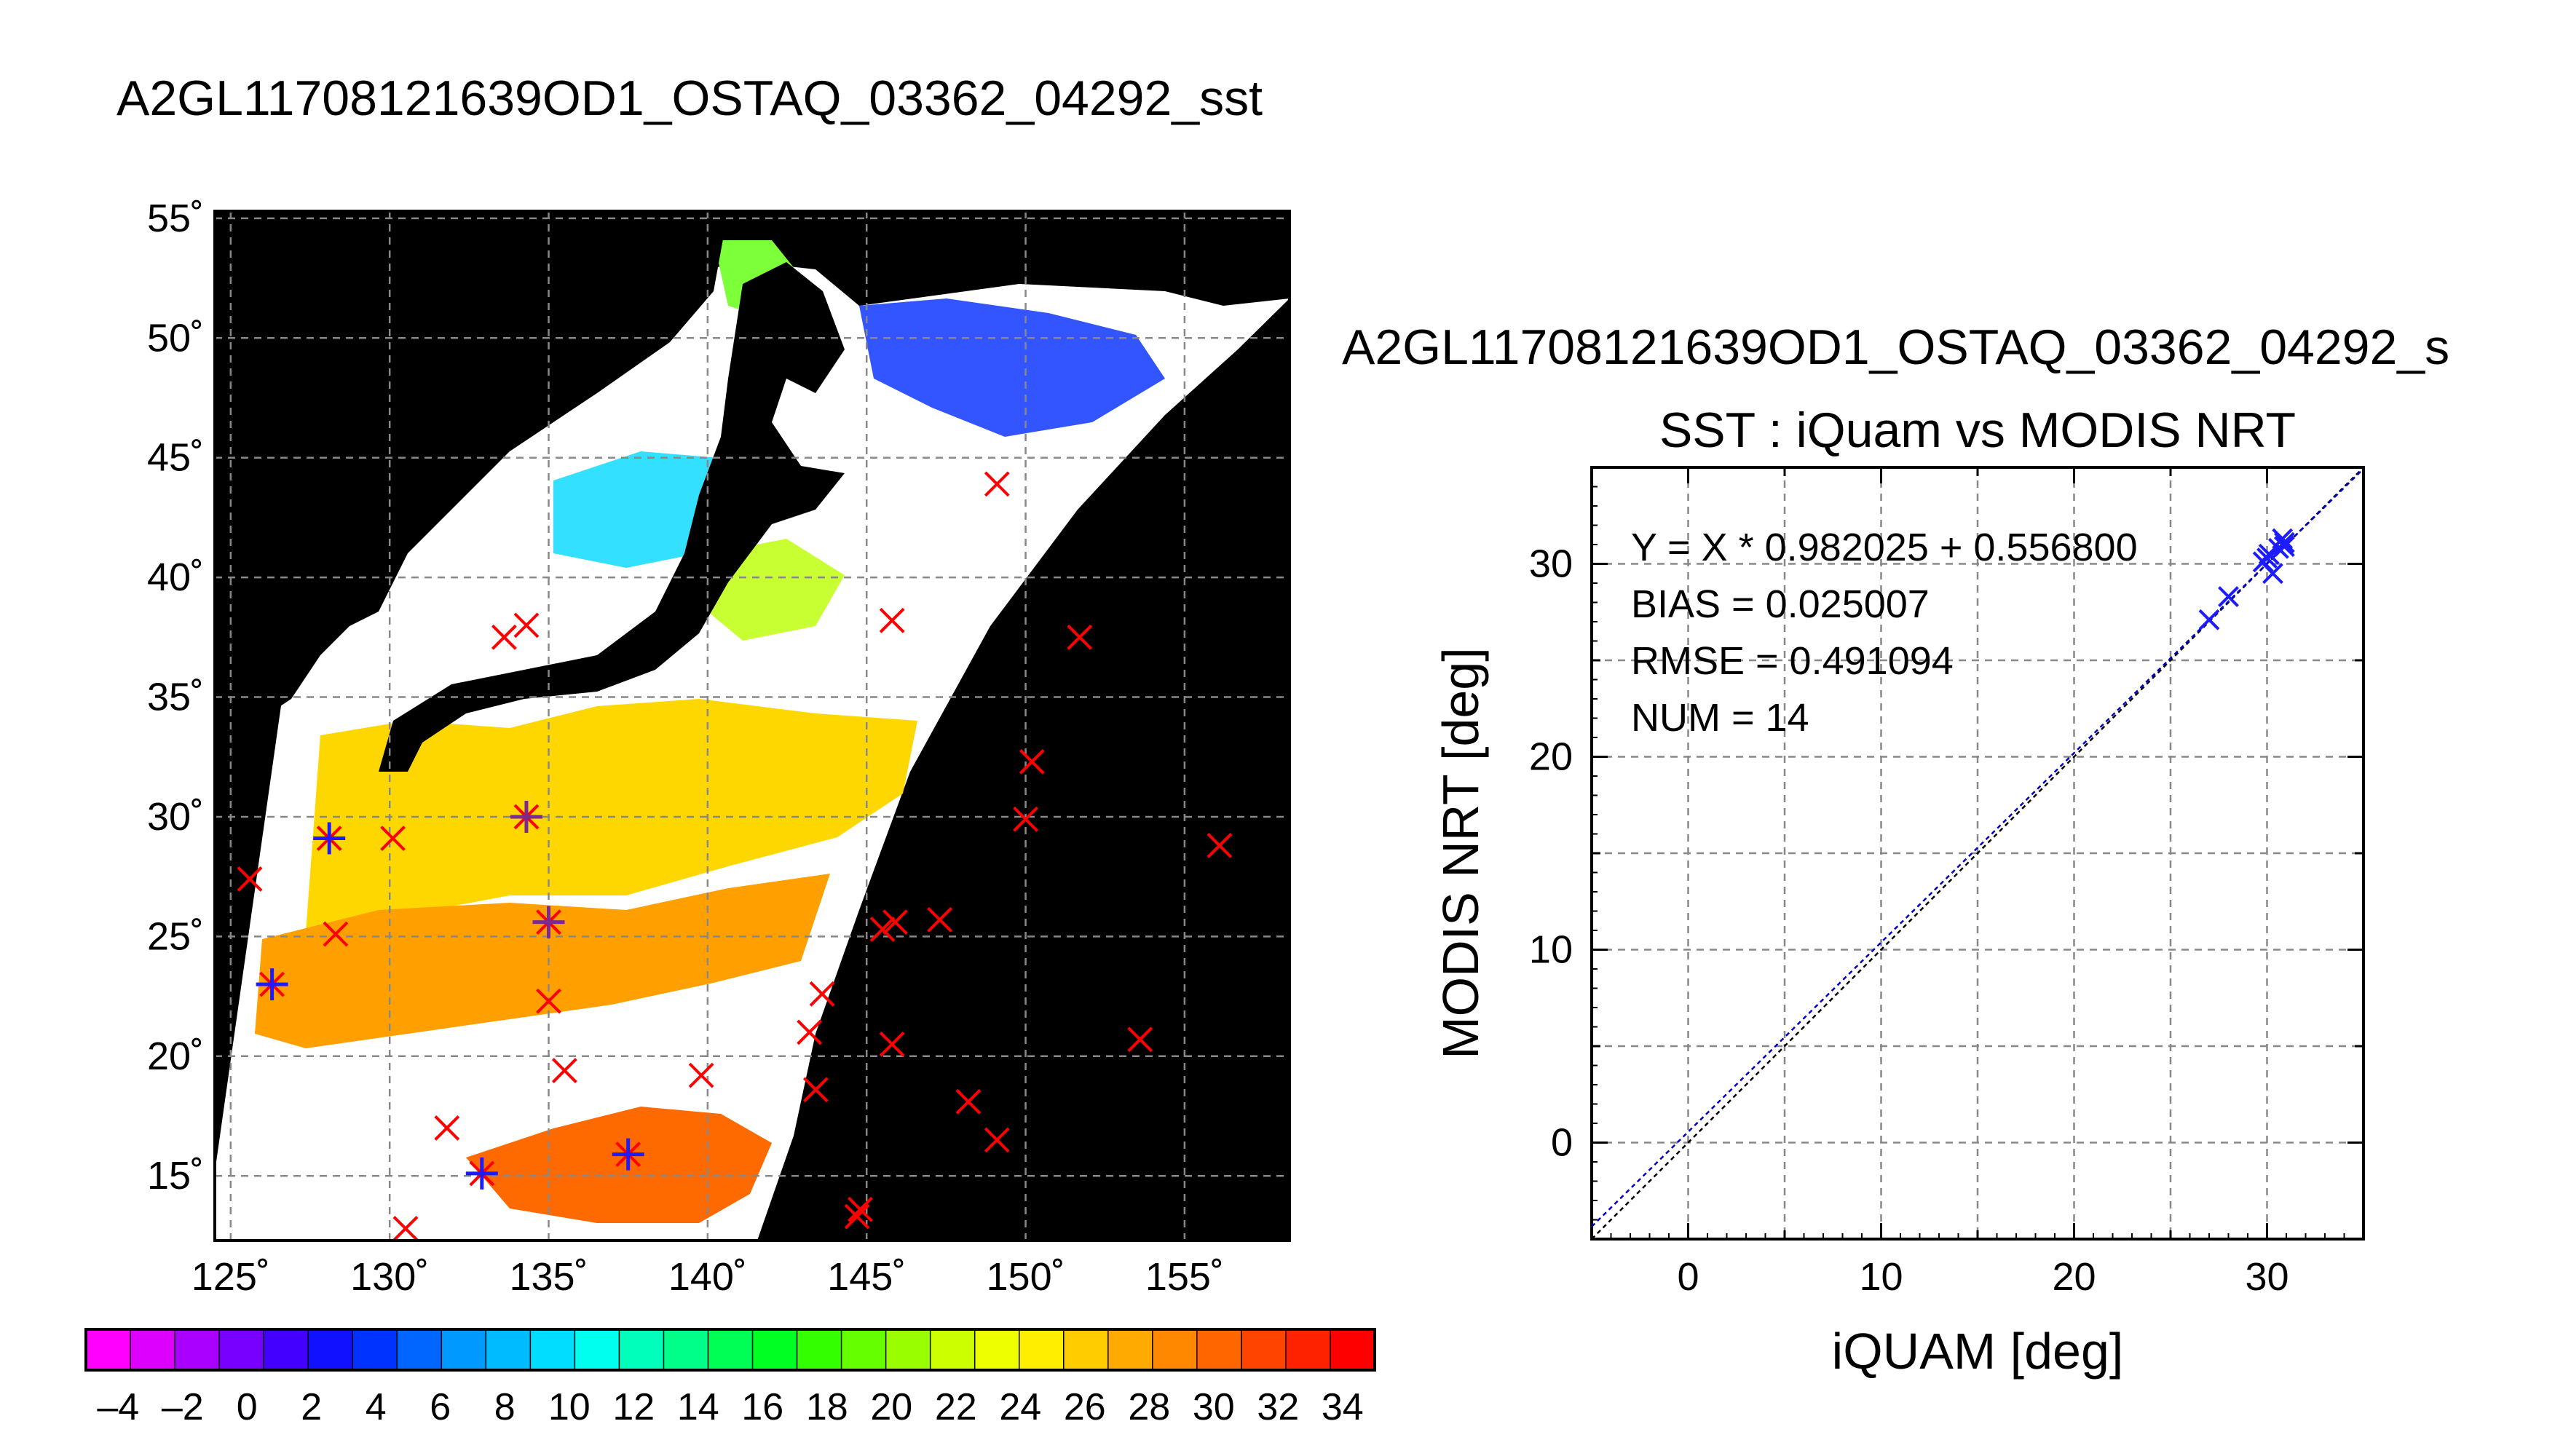 The image size is (2555, 1456). Describe the element at coordinates (1895, 347) in the screenshot. I see `scatter-title-top: A2GL11708121639OD1_OSTAQ_03362_04292_s` at that location.